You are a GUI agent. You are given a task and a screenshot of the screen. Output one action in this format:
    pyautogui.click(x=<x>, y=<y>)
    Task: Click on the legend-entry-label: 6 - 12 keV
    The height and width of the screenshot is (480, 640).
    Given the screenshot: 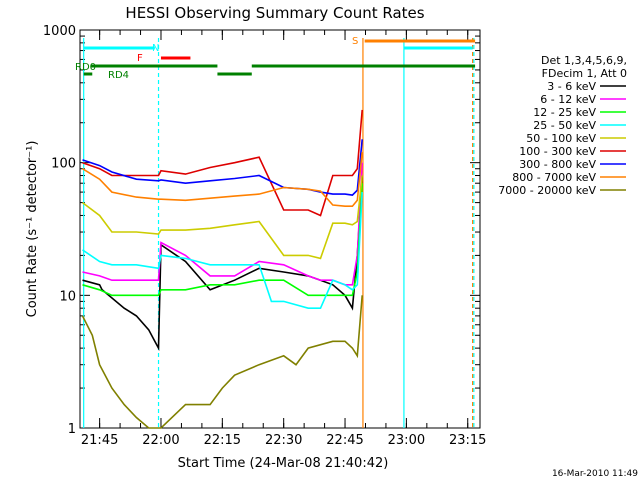 What is the action you would take?
    pyautogui.click(x=568, y=99)
    